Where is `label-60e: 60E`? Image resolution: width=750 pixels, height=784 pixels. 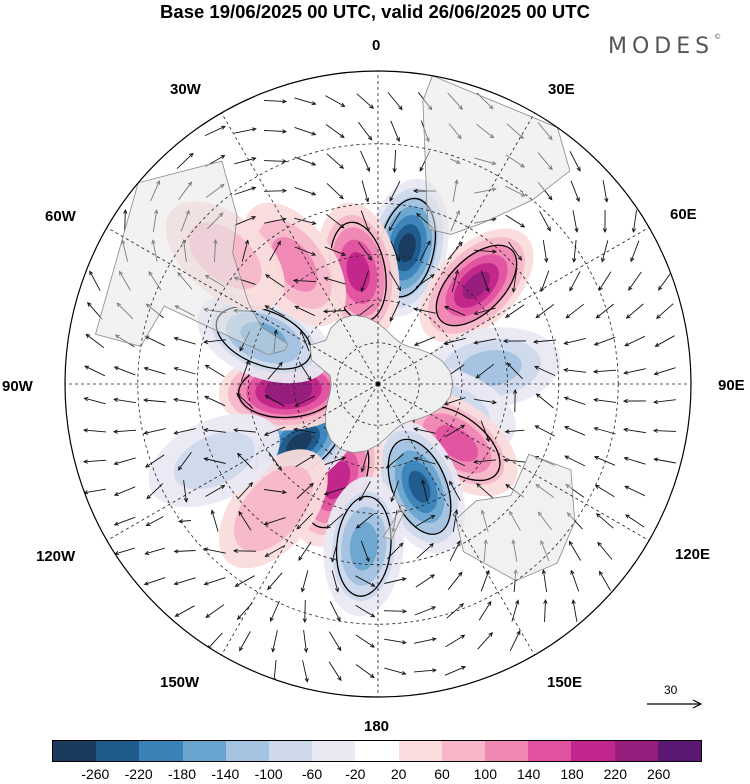
label-60e: 60E is located at coordinates (683, 215).